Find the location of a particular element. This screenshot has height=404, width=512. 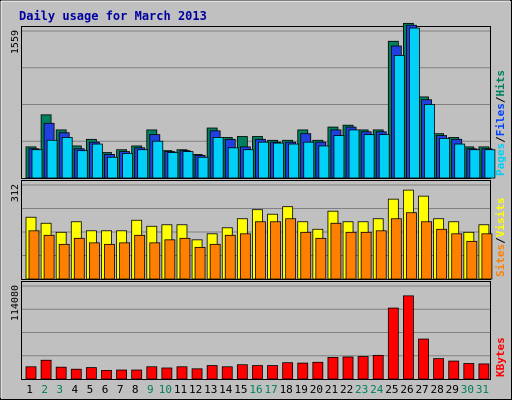

x-tick-label-day-17: 17 is located at coordinates (270, 389).